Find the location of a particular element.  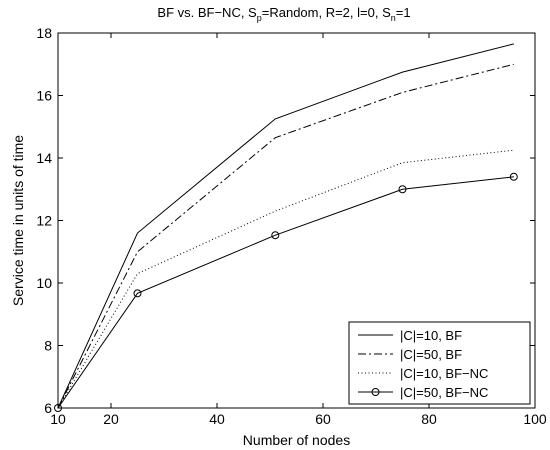

x-tick-label: 100 is located at coordinates (535, 419).